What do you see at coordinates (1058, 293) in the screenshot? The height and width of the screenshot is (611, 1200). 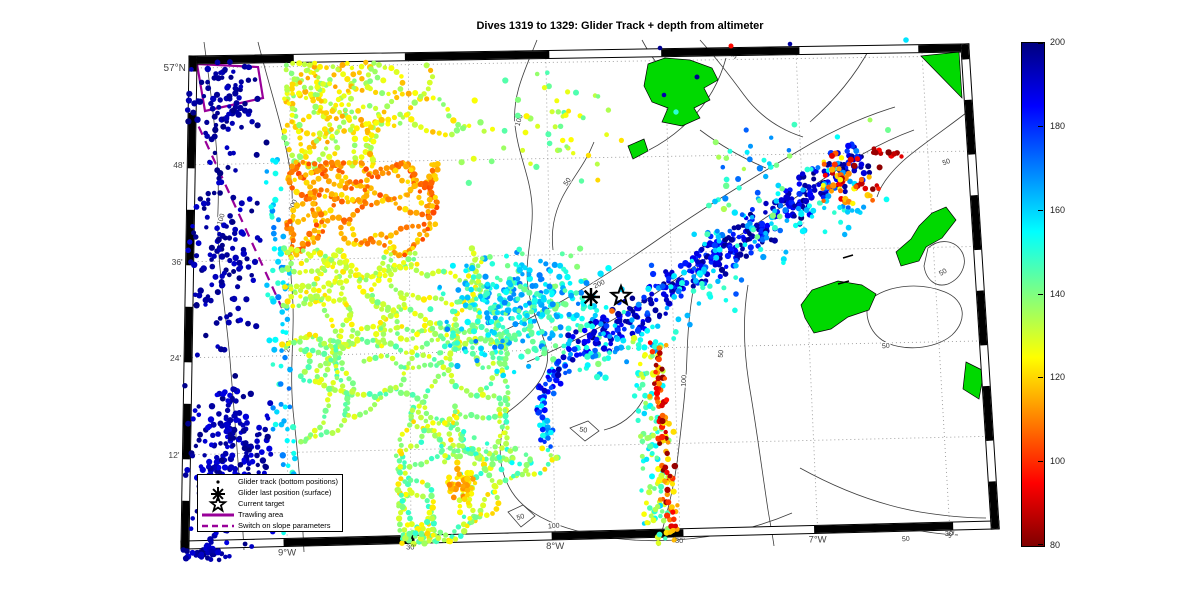 I see `colorbar-tick-label: 140` at bounding box center [1058, 293].